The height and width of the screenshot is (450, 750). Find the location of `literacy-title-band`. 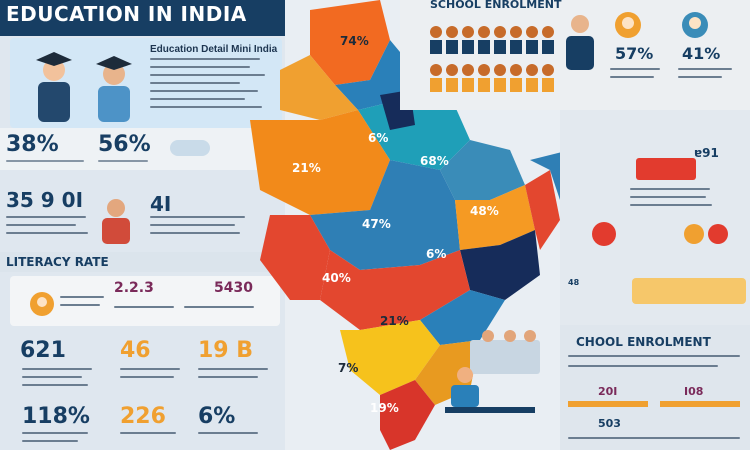

literacy-title-band is located at coordinates (142, 262).